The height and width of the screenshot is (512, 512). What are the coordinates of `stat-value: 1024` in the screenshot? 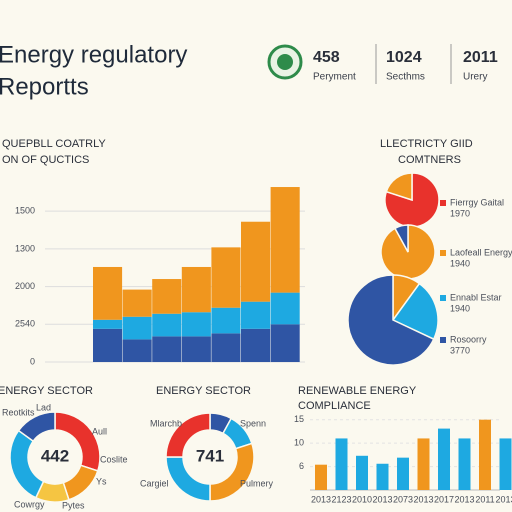 It's located at (404, 57).